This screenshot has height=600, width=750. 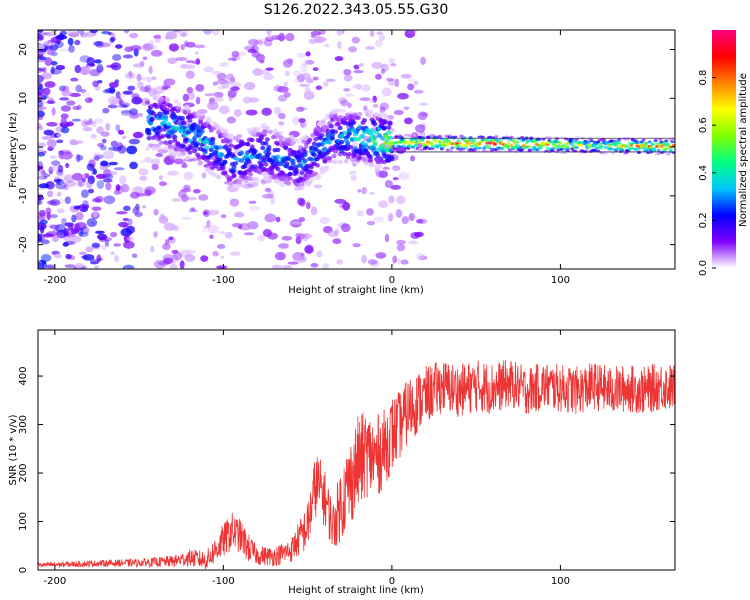 What do you see at coordinates (356, 10) in the screenshot?
I see `page-title: S126.2022.343.05.55.G30` at bounding box center [356, 10].